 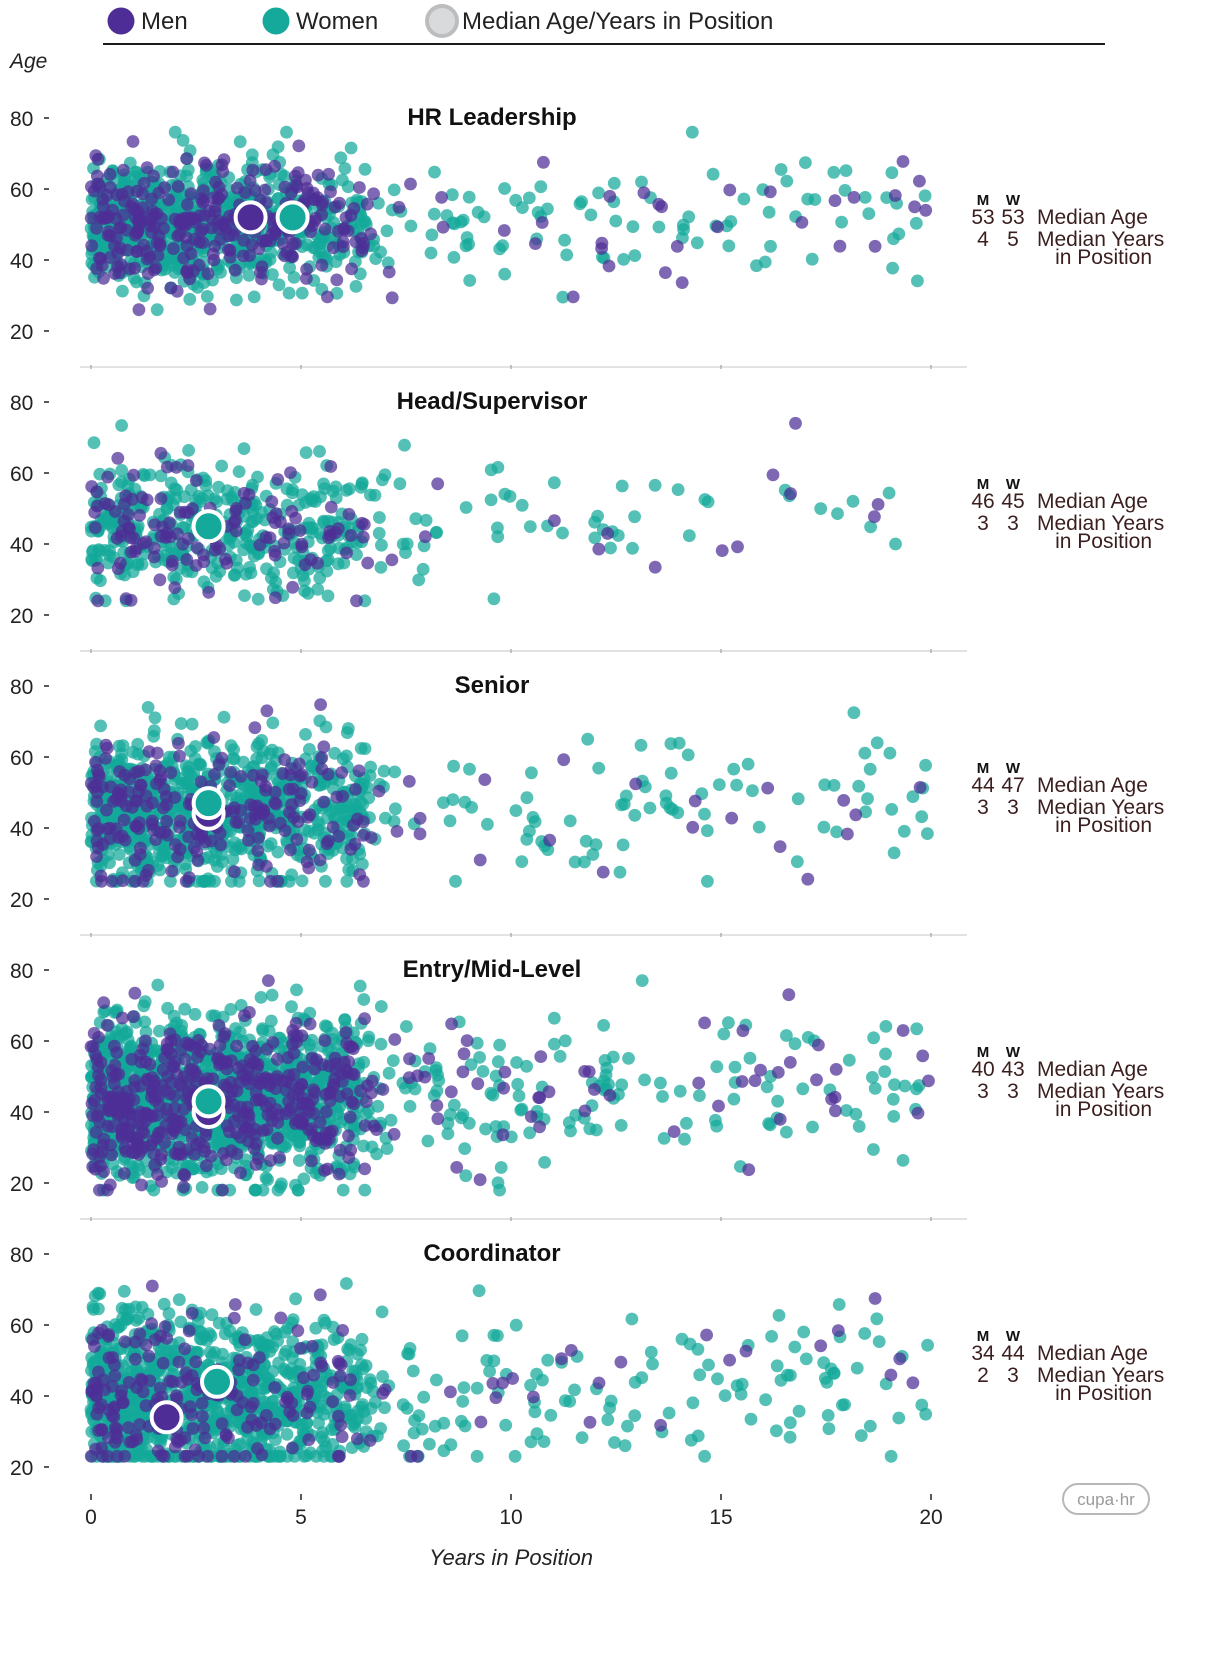 What do you see at coordinates (21, 474) in the screenshot?
I see `y-tick-label: 60` at bounding box center [21, 474].